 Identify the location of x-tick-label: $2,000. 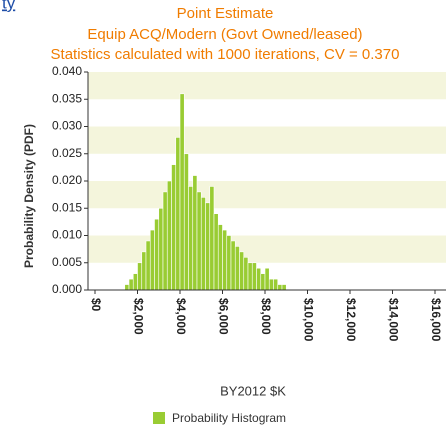
(138, 316).